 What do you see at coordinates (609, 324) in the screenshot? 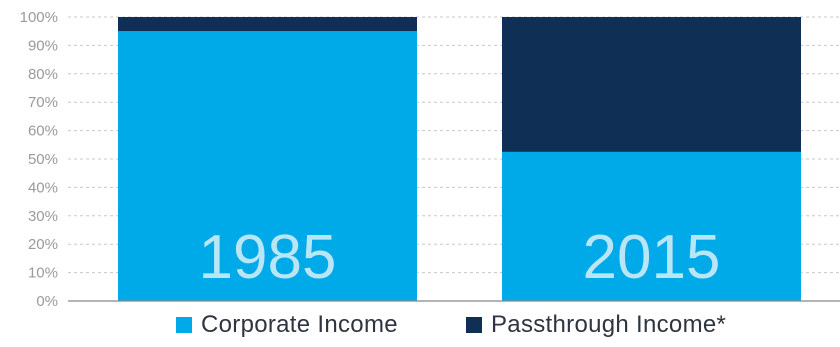
I see `legend-label-passthrough: Passthrough Income*` at bounding box center [609, 324].